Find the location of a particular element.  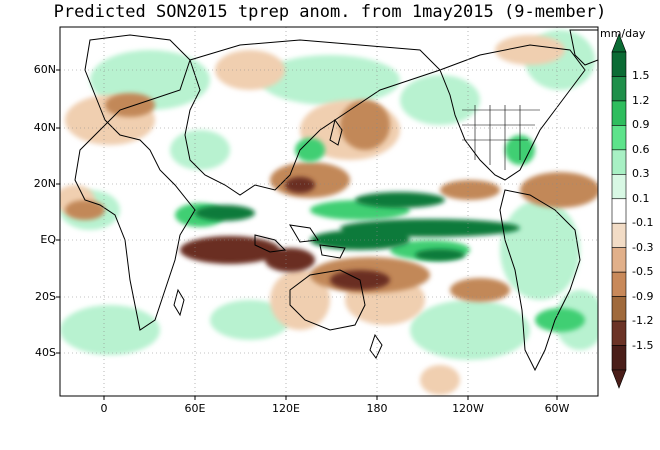

colorbar-tick-label: -1.5 is located at coordinates (643, 345).